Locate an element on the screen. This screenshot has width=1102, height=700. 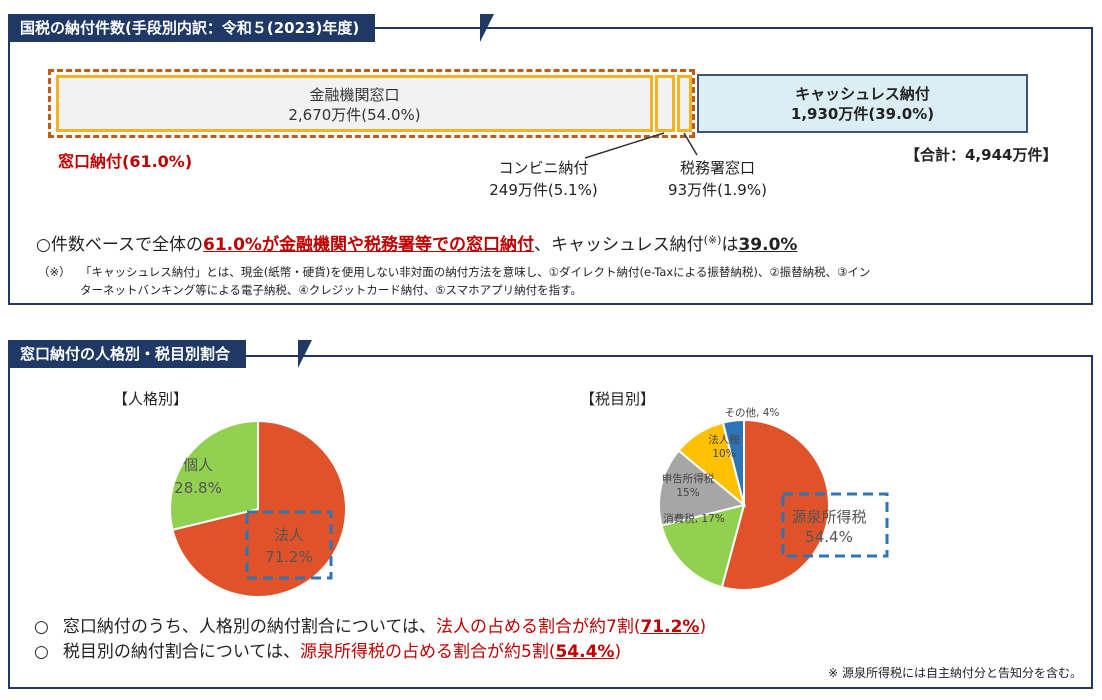
bank-segment: 金融機関窓口 2,670万件(54.0%) is located at coordinates (354, 103).